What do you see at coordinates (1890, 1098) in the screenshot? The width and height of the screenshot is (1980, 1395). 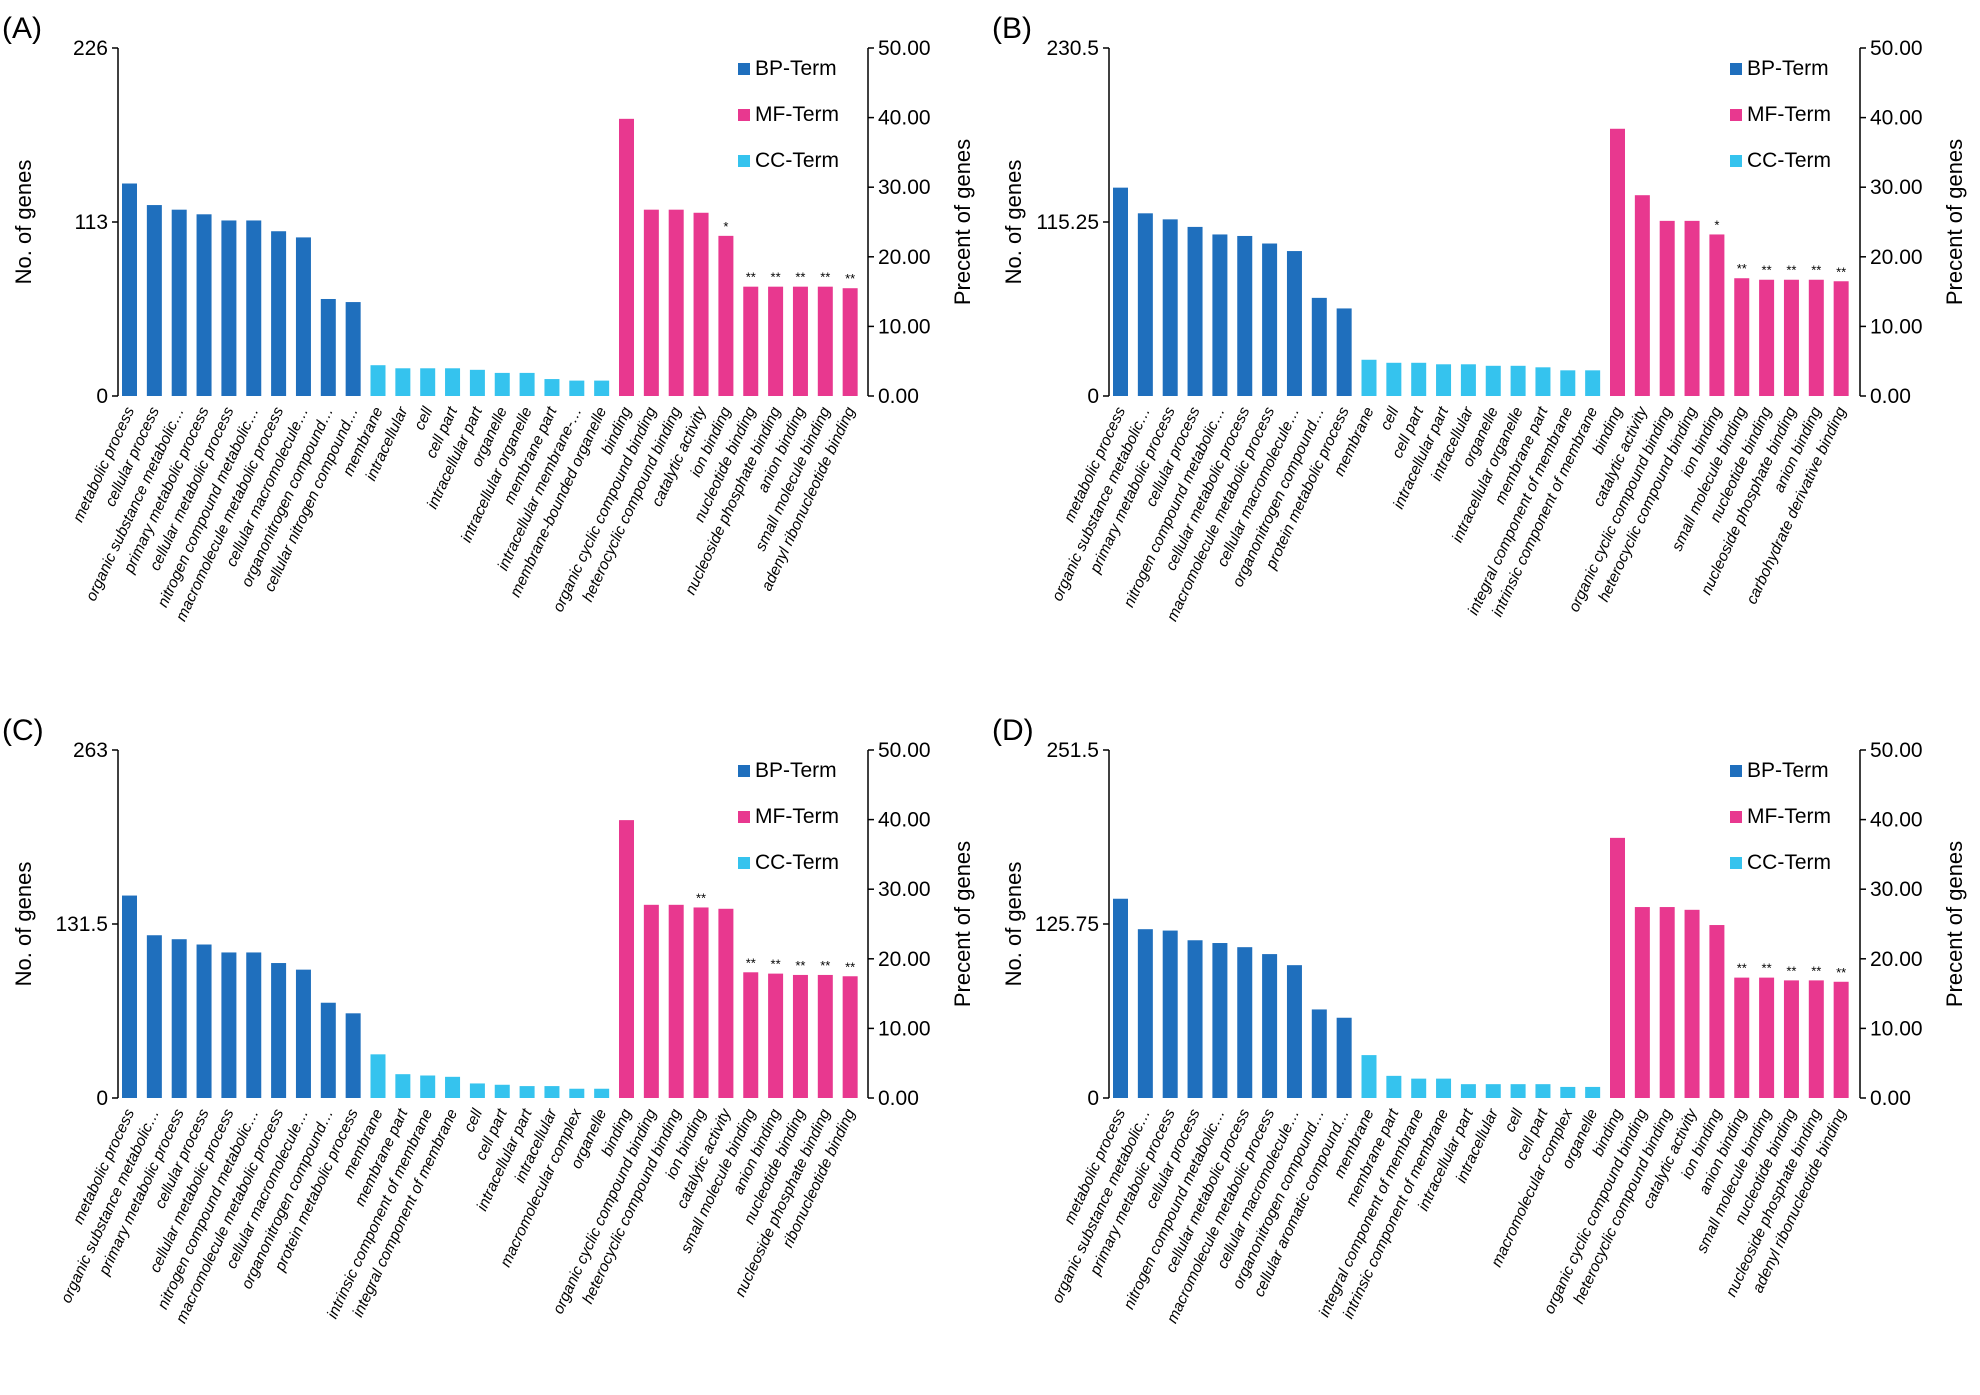 I see `right-tick-label: 0.00` at bounding box center [1890, 1098].